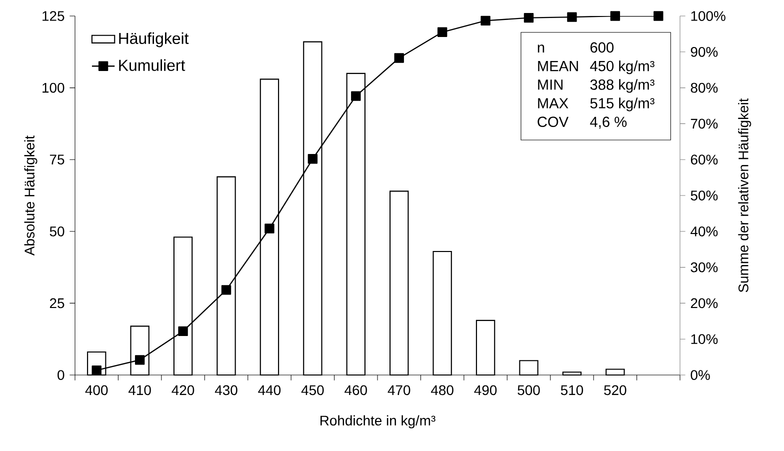 This screenshot has width=784, height=451. What do you see at coordinates (485, 390) in the screenshot?
I see `x-tick-label: 490` at bounding box center [485, 390].